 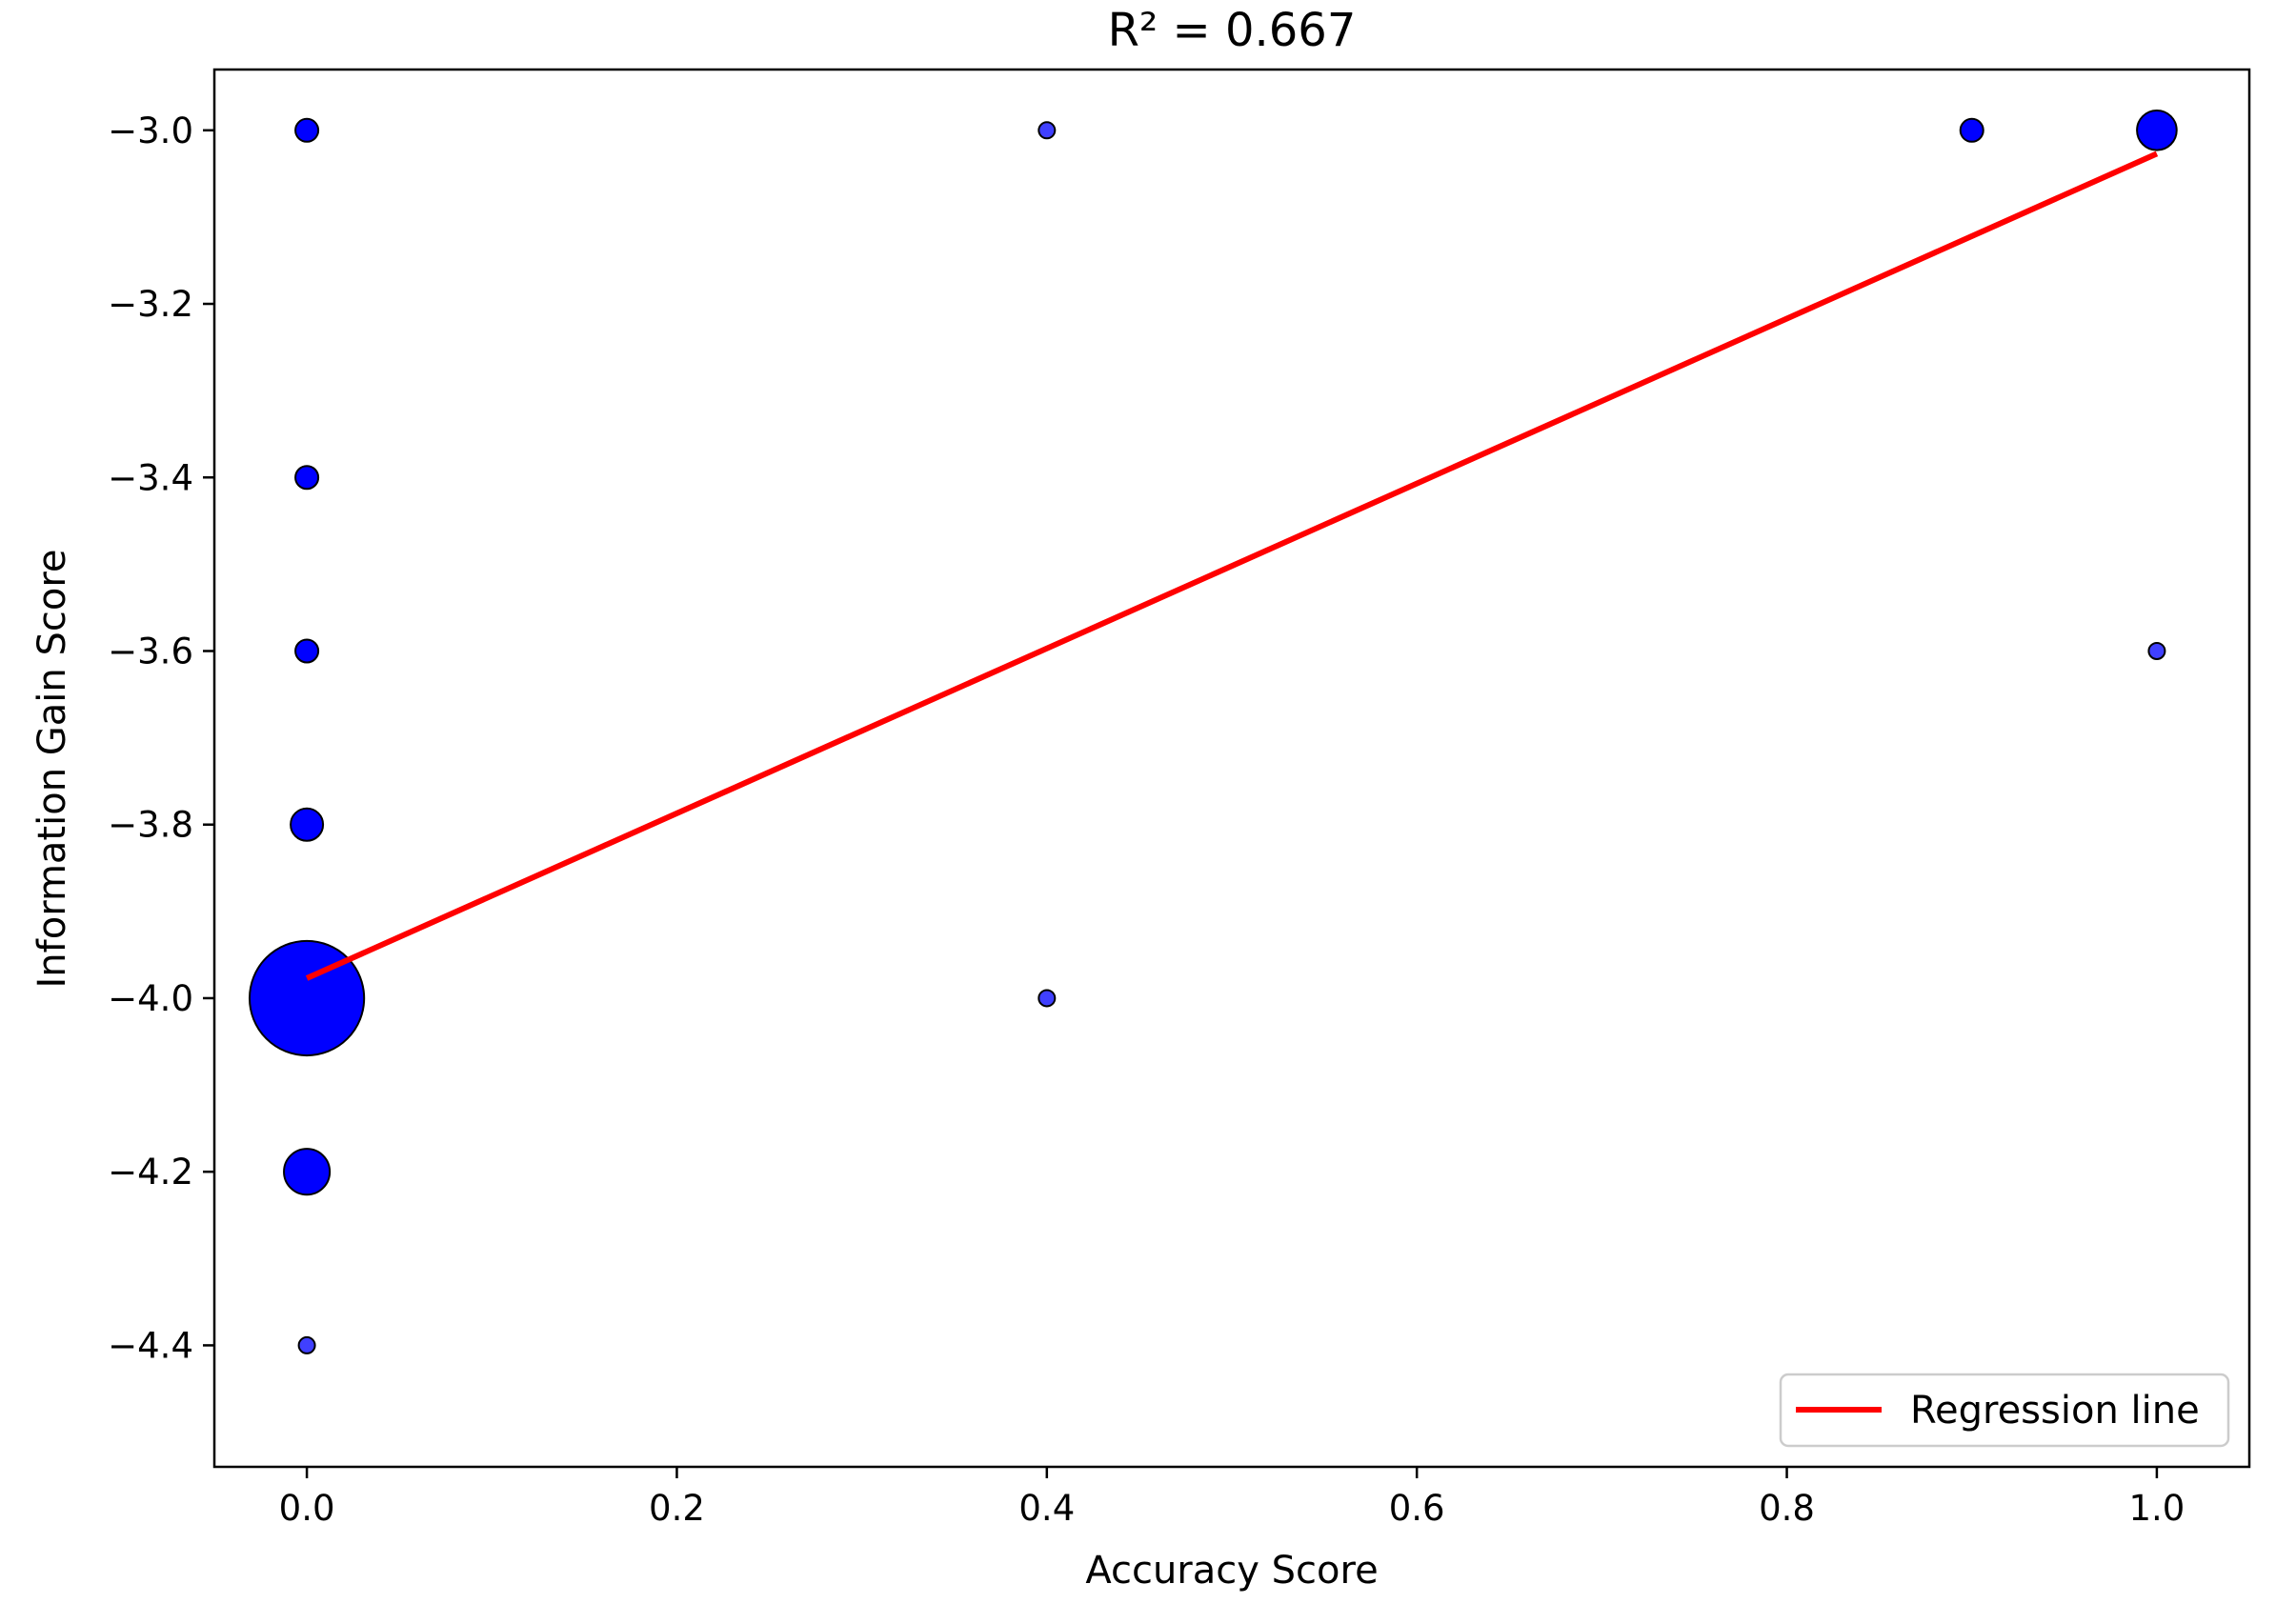 I want to click on y-tick-label: −4.0, so click(x=150, y=999).